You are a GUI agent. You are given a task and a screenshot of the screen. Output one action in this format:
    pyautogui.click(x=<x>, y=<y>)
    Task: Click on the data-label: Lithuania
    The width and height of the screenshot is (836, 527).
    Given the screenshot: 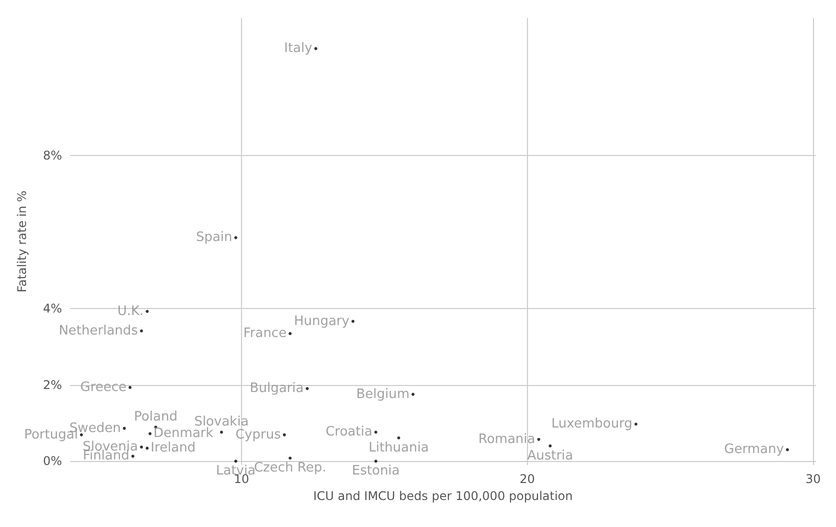 What is the action you would take?
    pyautogui.click(x=398, y=448)
    